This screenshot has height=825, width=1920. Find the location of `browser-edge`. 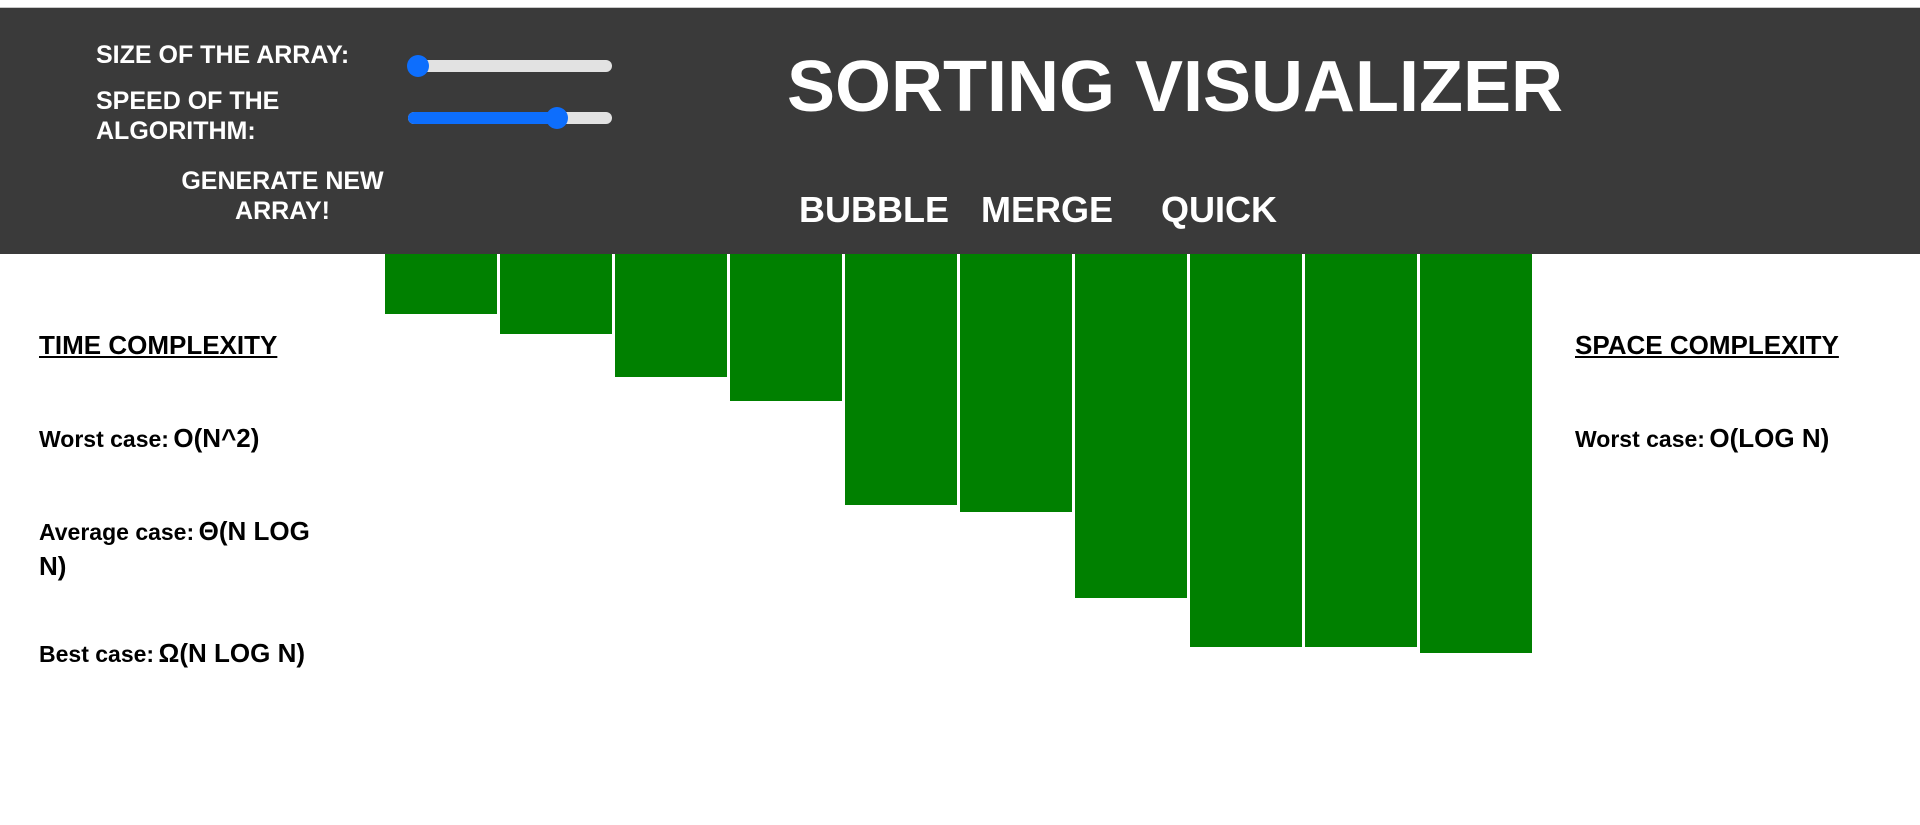

browser-edge is located at coordinates (960, 4).